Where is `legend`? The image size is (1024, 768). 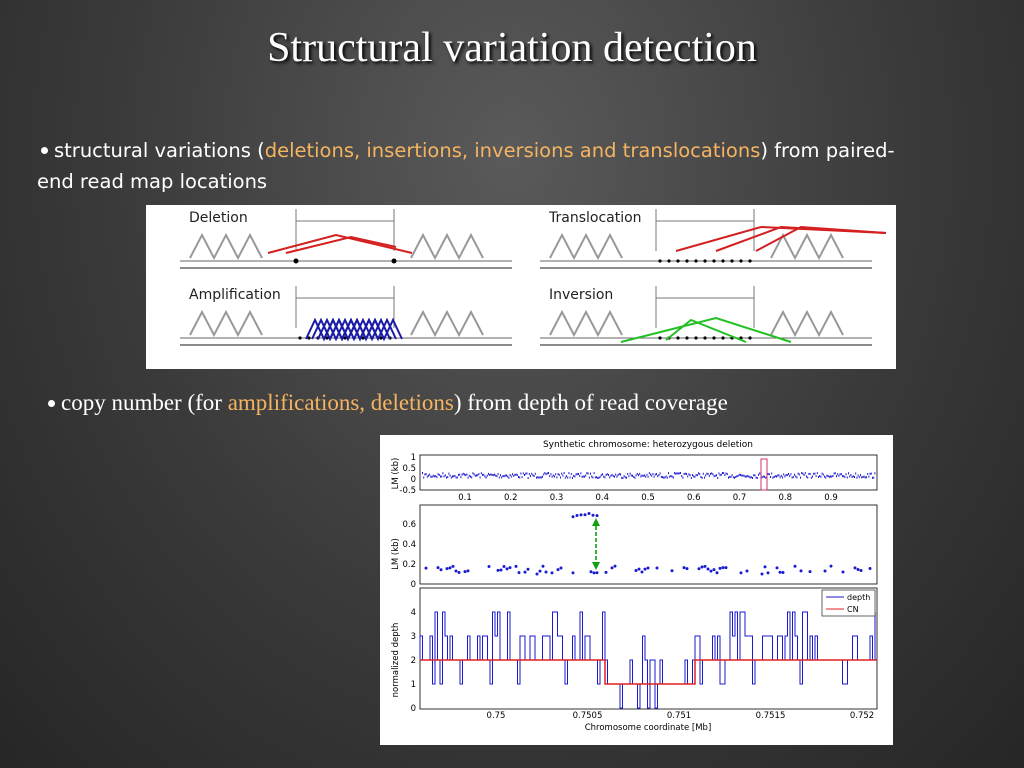 legend is located at coordinates (848, 603).